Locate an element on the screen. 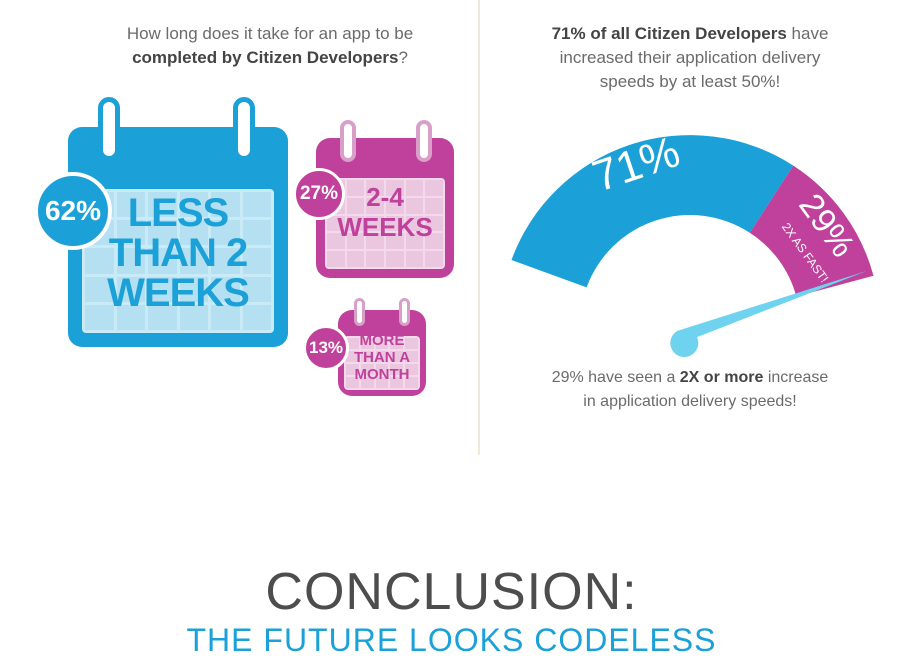 The height and width of the screenshot is (667, 903). panel-divider is located at coordinates (479, 227).